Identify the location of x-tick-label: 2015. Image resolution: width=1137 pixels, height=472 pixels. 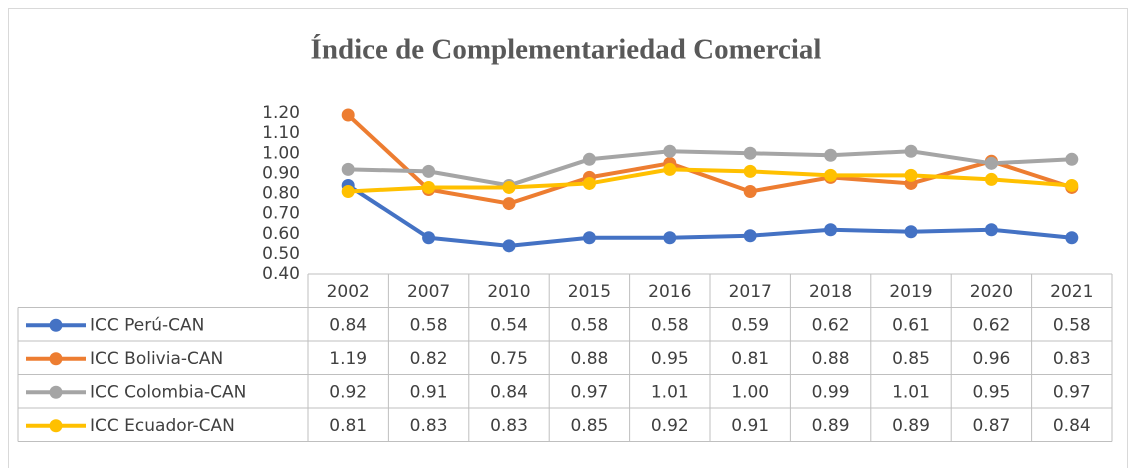
(589, 292).